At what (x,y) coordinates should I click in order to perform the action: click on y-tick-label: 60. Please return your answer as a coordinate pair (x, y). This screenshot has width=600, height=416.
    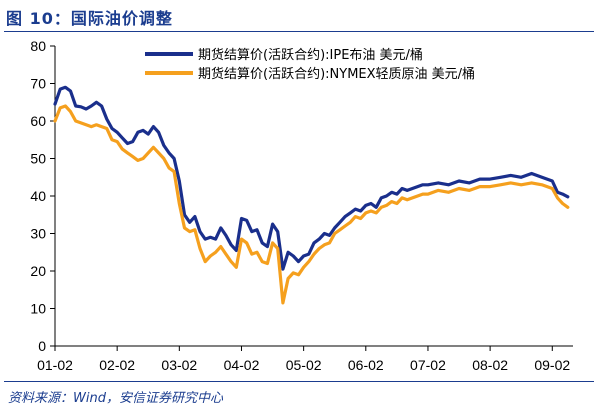
    Looking at the image, I should click on (38, 121).